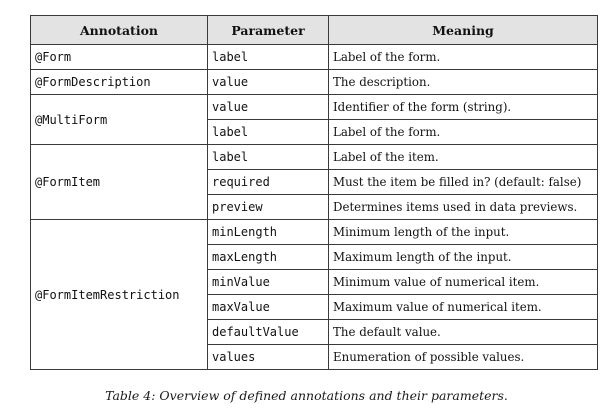 The height and width of the screenshot is (412, 613). What do you see at coordinates (268, 357) in the screenshot?
I see `parameter-cell: values` at bounding box center [268, 357].